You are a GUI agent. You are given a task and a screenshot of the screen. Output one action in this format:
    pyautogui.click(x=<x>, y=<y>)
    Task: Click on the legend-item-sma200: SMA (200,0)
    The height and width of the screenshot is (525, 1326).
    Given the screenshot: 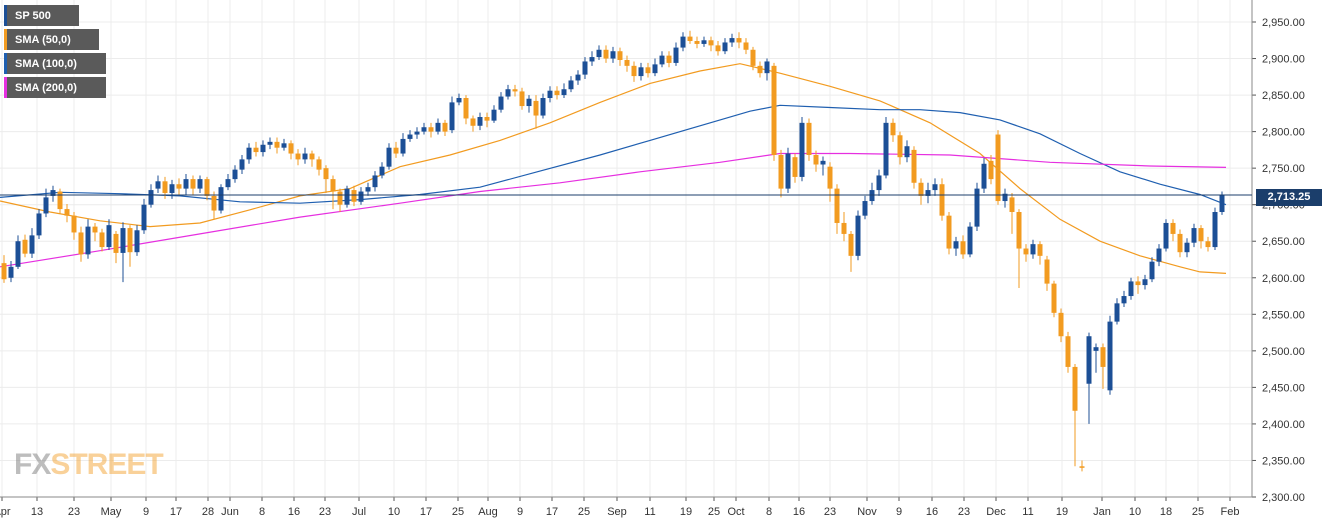 What is the action you would take?
    pyautogui.click(x=55, y=87)
    